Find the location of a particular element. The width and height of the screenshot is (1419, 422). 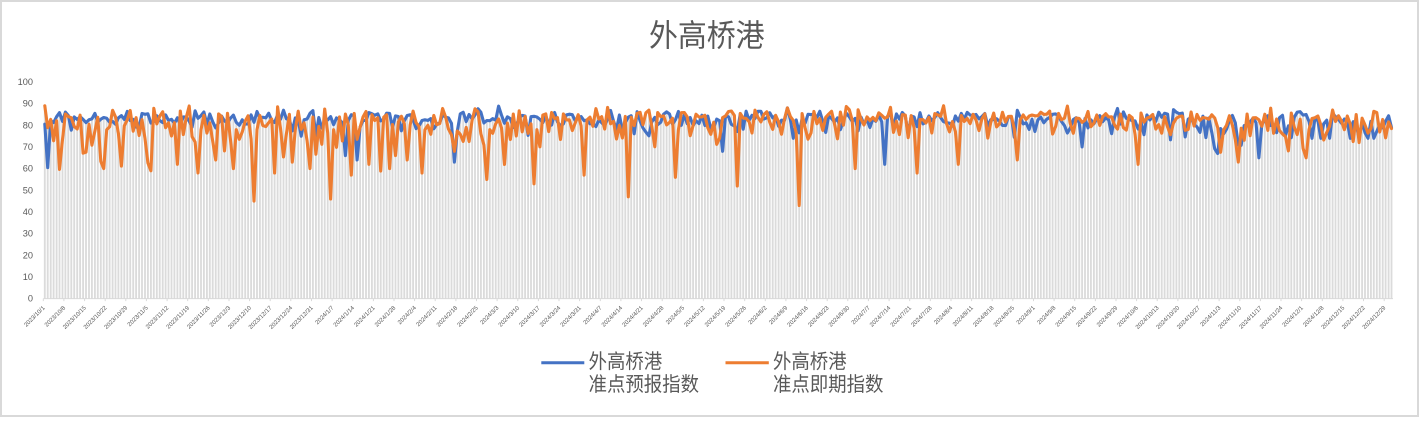

svg-text: 20 is located at coordinates (28, 255).